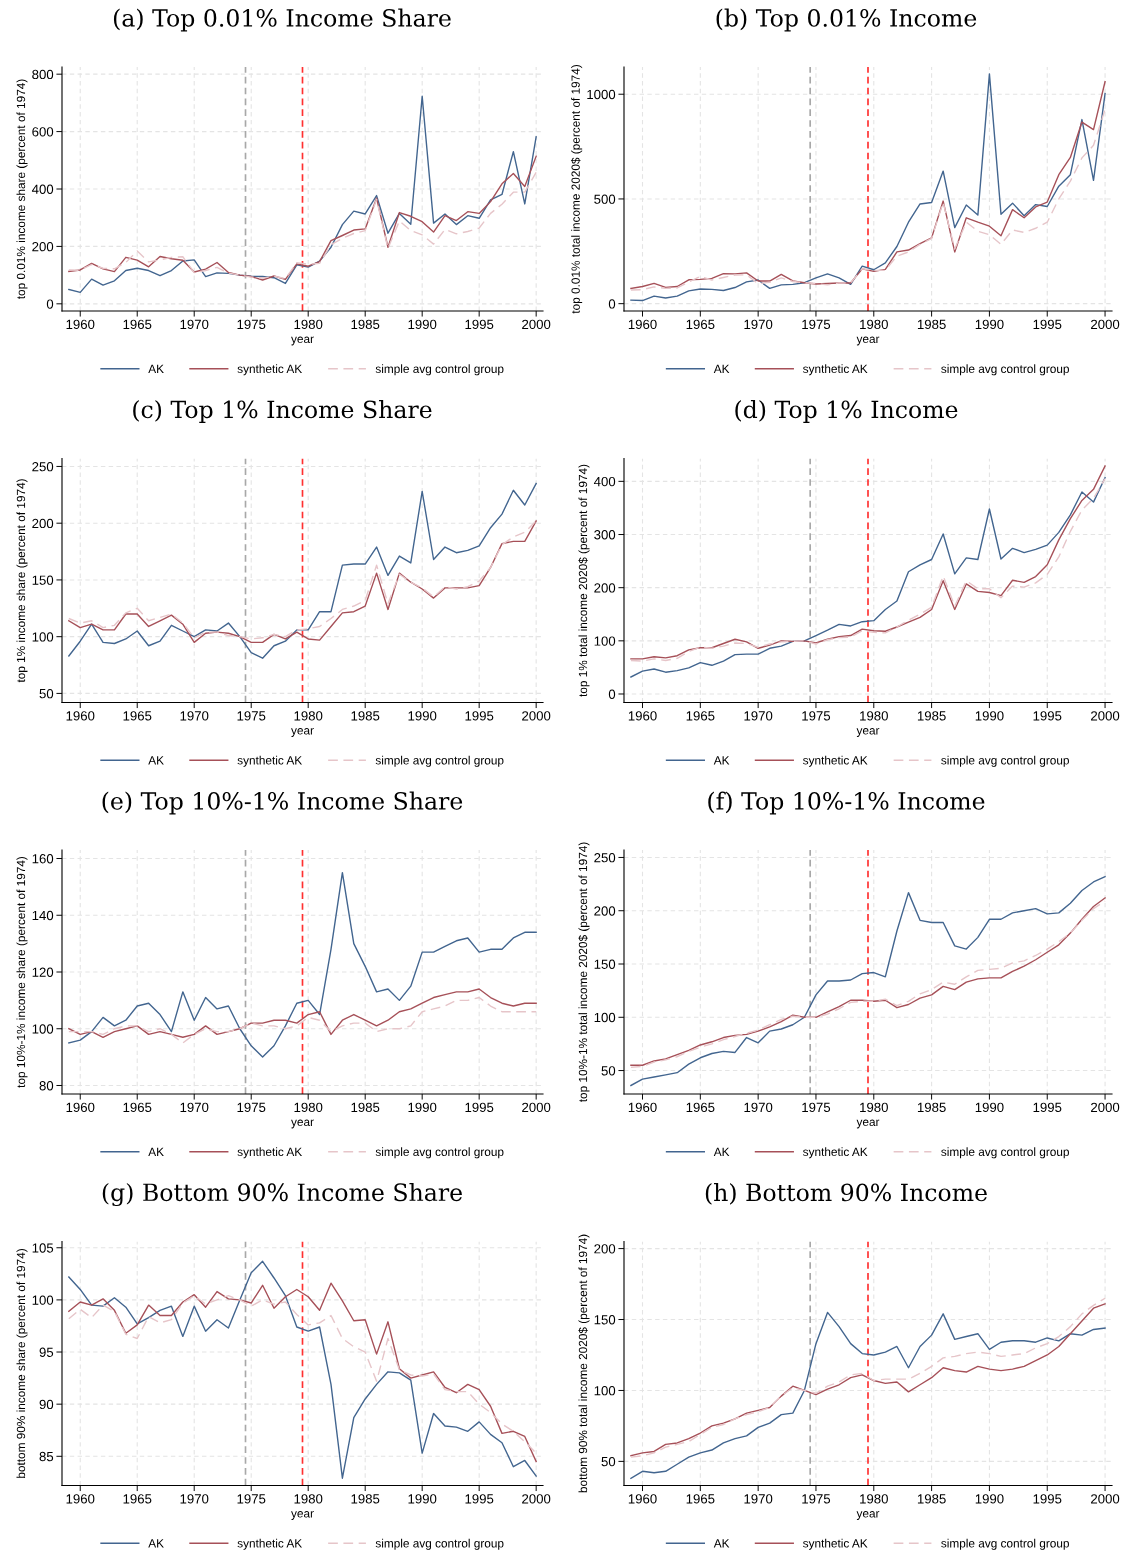 Image resolution: width=1128 pixels, height=1552 pixels. What do you see at coordinates (22, 581) in the screenshot?
I see `y-axis-title: top 1% income share (percent of 1974)` at bounding box center [22, 581].